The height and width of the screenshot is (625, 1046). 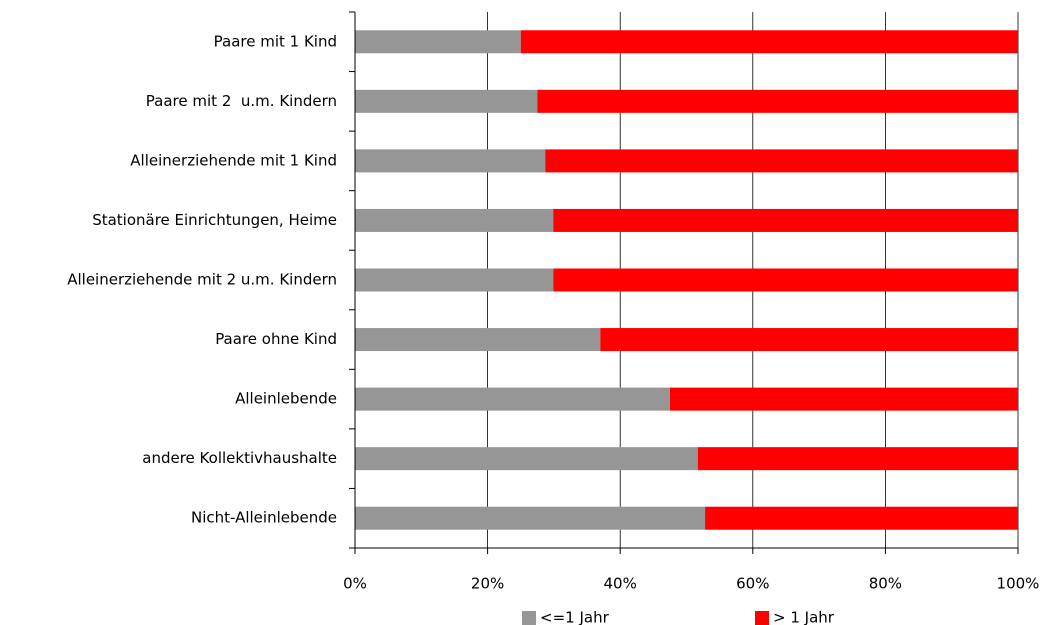 What do you see at coordinates (355, 584) in the screenshot?
I see `x-tick-label: 0%` at bounding box center [355, 584].